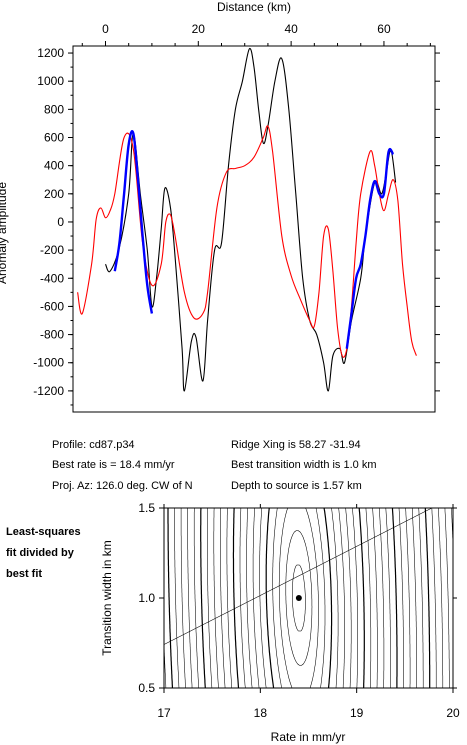  I want to click on best-rate-text: Best rate is = 18.4 mm/yr, so click(113, 465).